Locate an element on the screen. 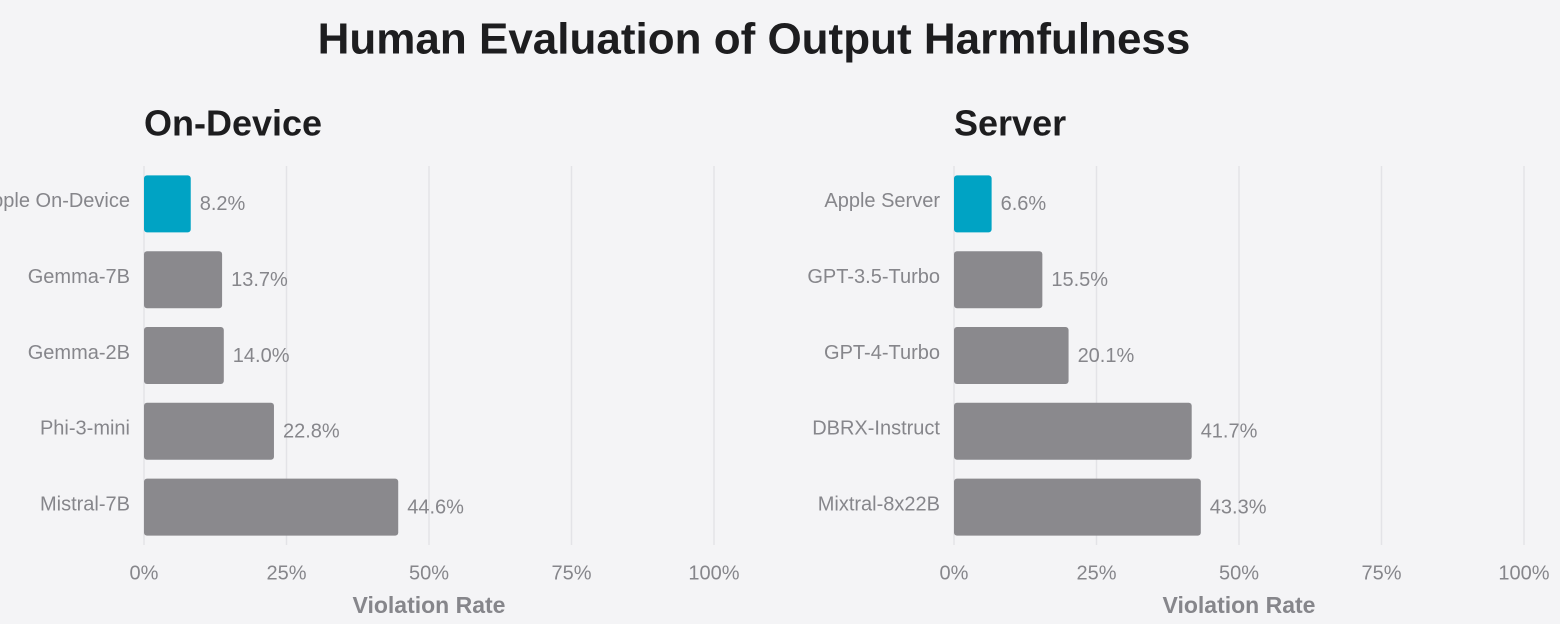  value-label: 15.5% is located at coordinates (1079, 280).